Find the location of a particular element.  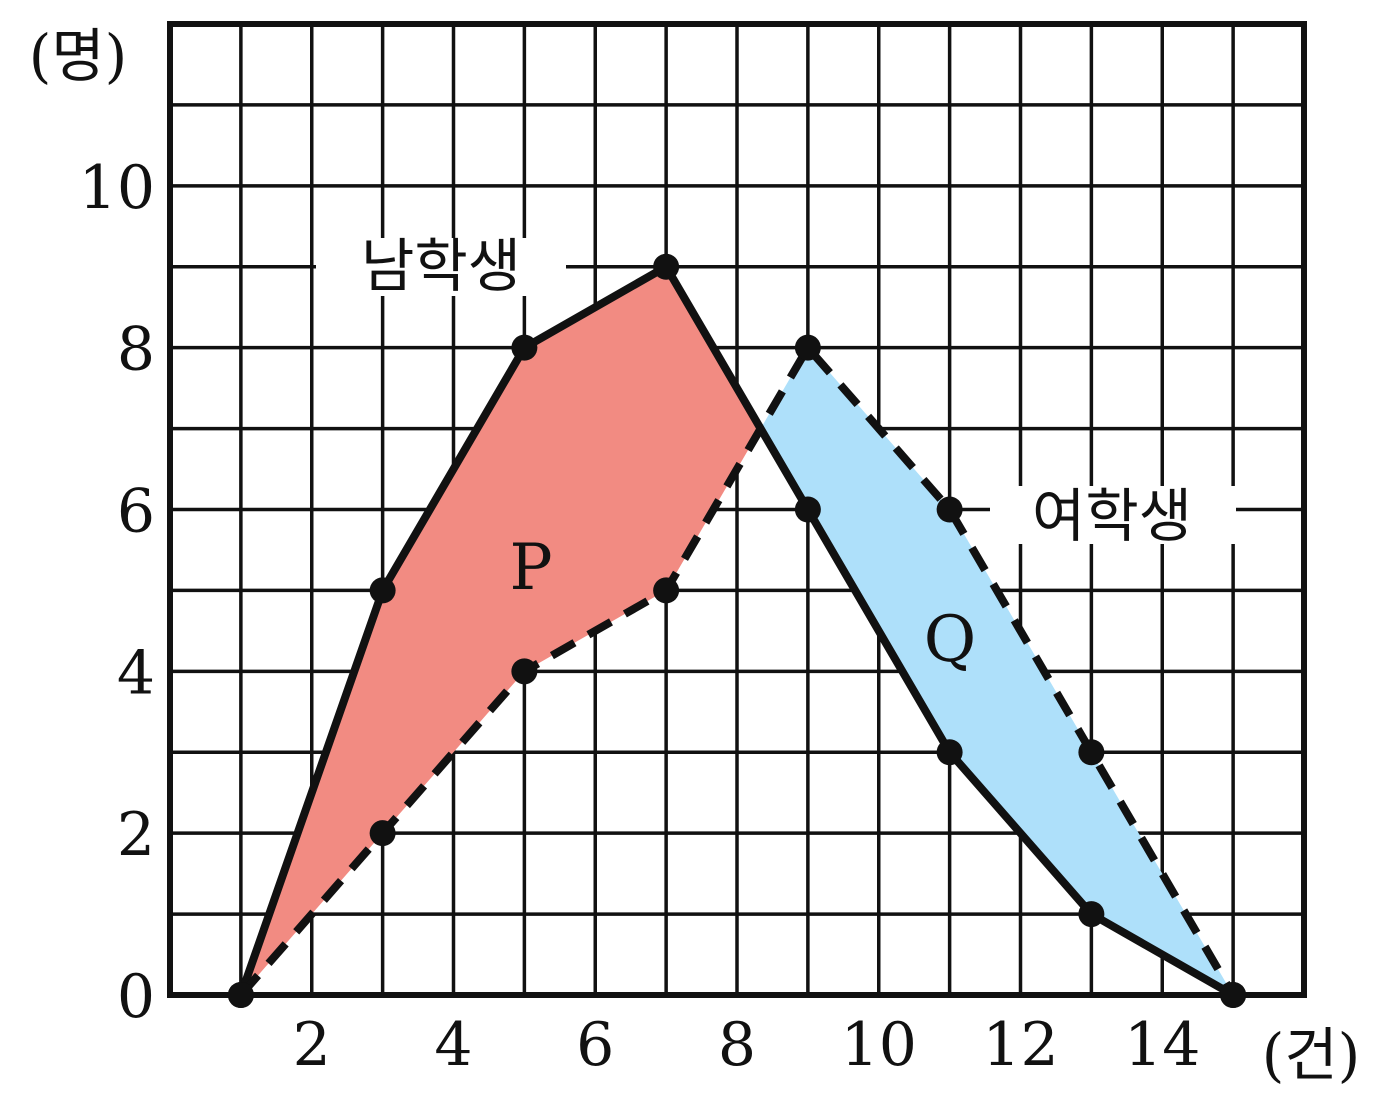

series-label-female: 여학생 is located at coordinates (1112, 516).